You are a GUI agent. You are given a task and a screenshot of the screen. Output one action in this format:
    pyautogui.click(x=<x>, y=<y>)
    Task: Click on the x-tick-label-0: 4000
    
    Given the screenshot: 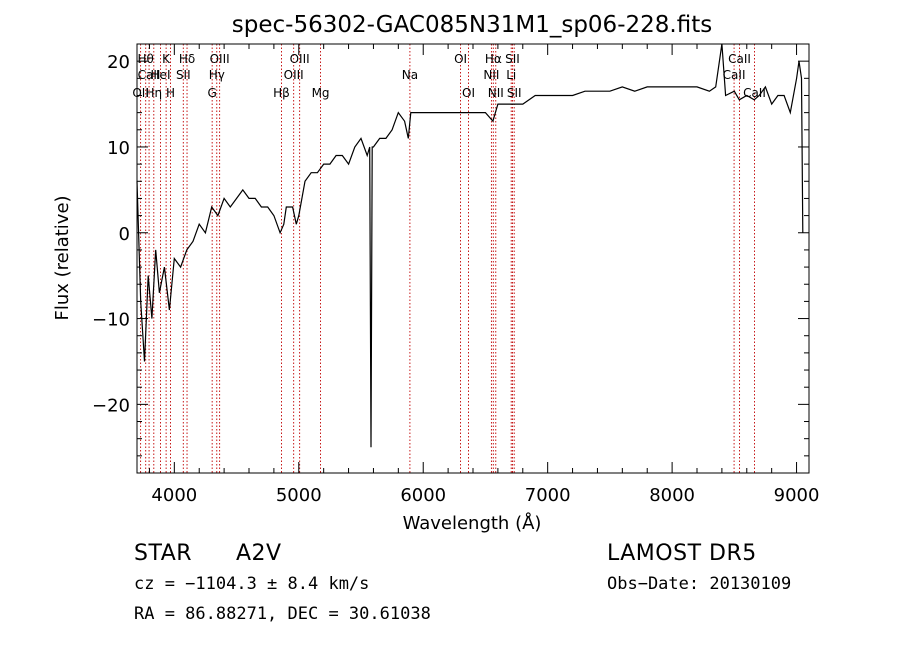 What is the action you would take?
    pyautogui.click(x=174, y=495)
    